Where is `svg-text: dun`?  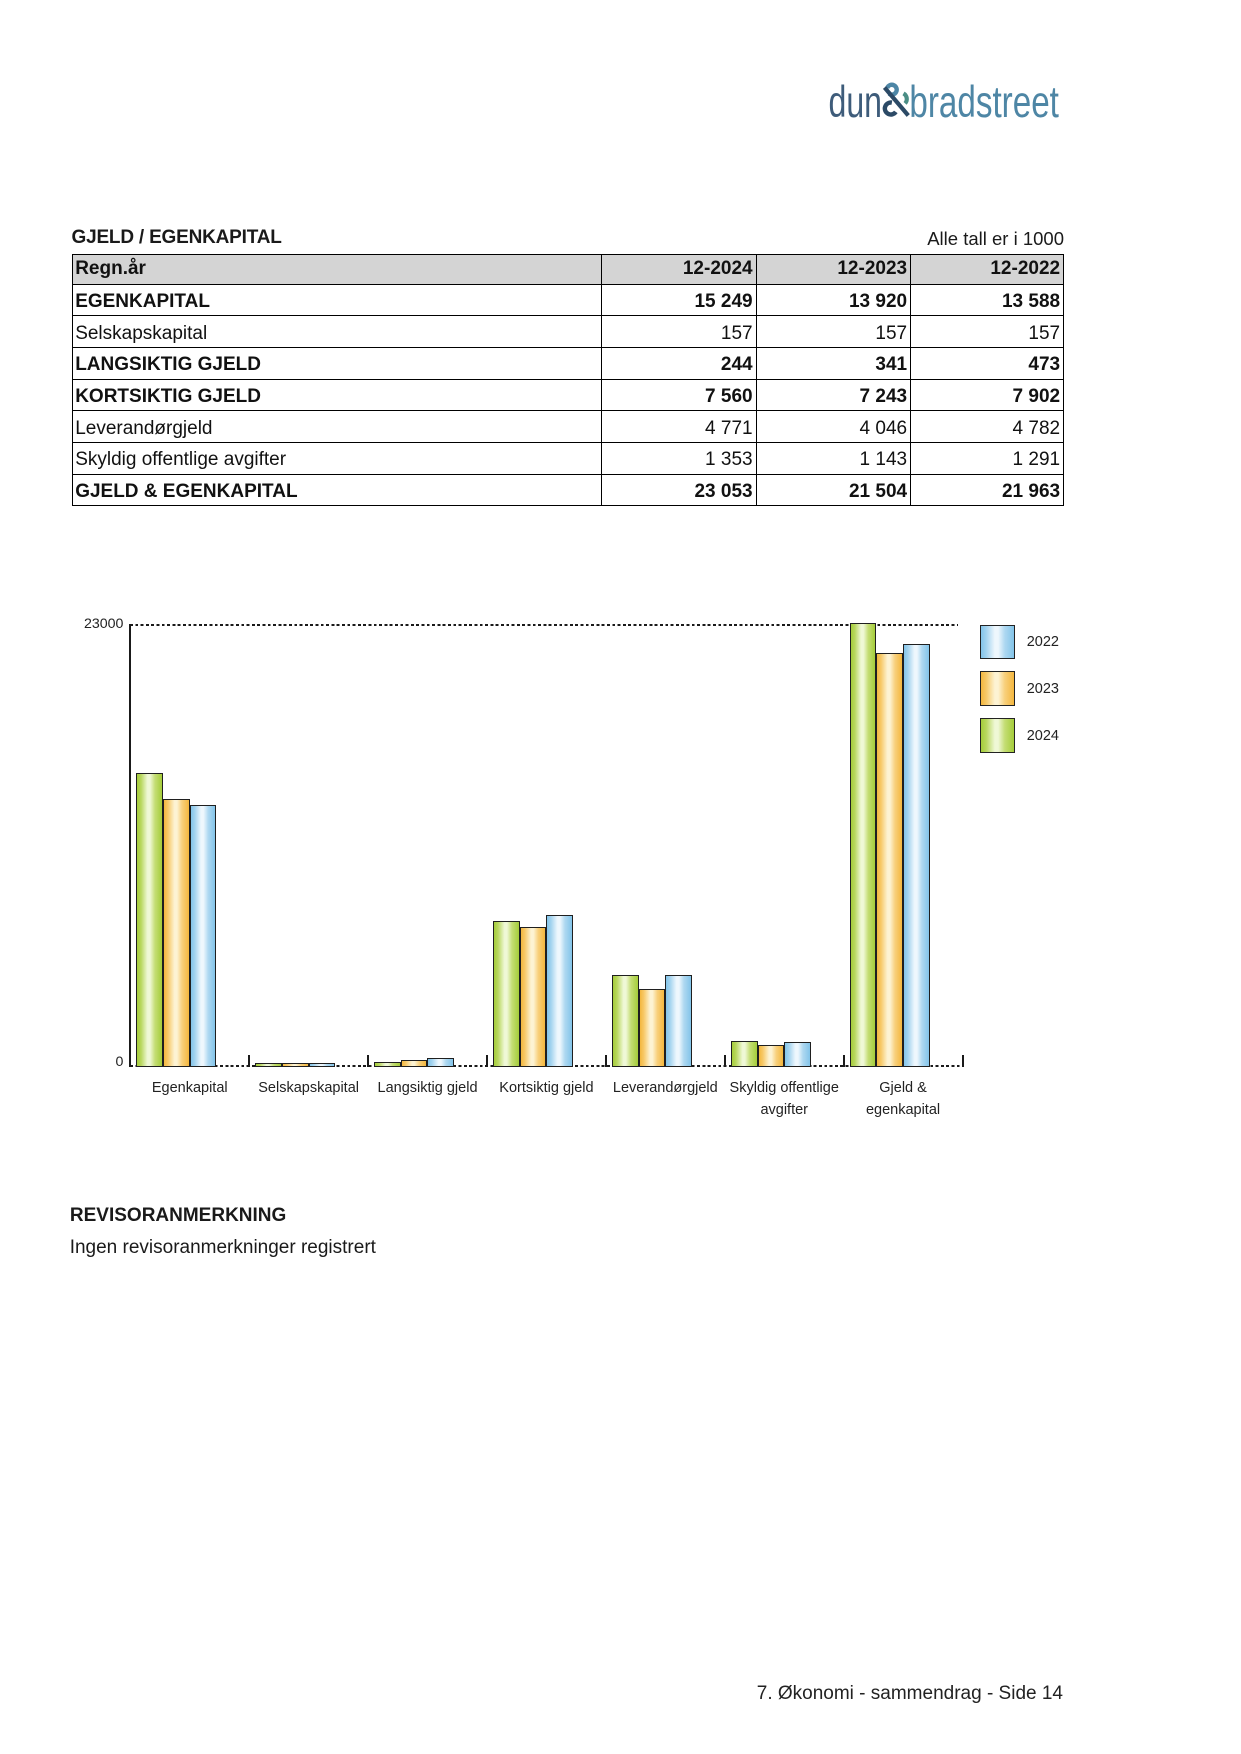
svg-text: dun is located at coordinates (855, 102).